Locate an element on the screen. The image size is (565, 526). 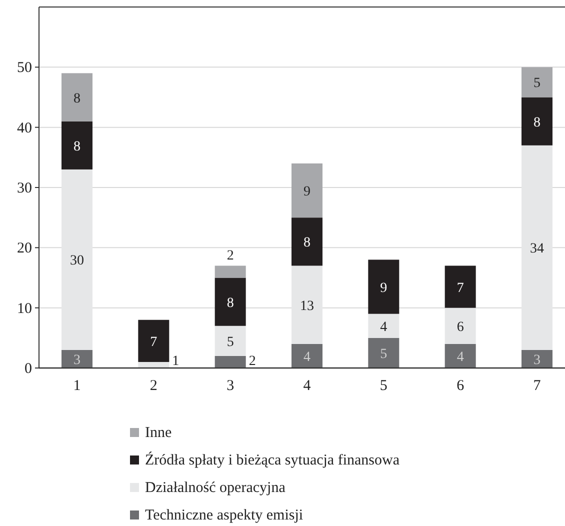
data-label: 30 is located at coordinates (77, 261).